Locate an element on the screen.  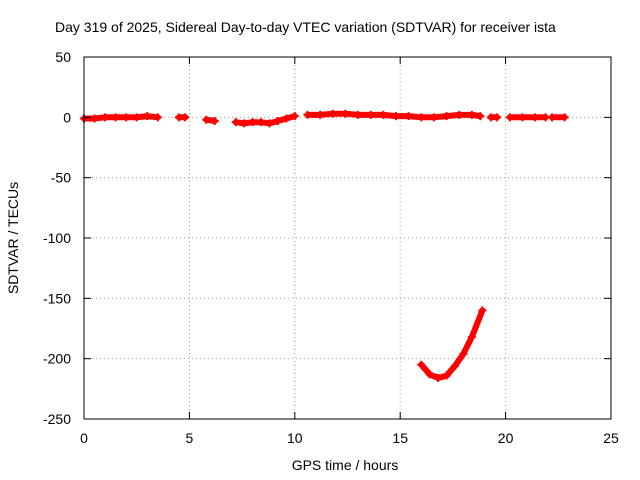
y-tick-label: 0 is located at coordinates (67, 117).